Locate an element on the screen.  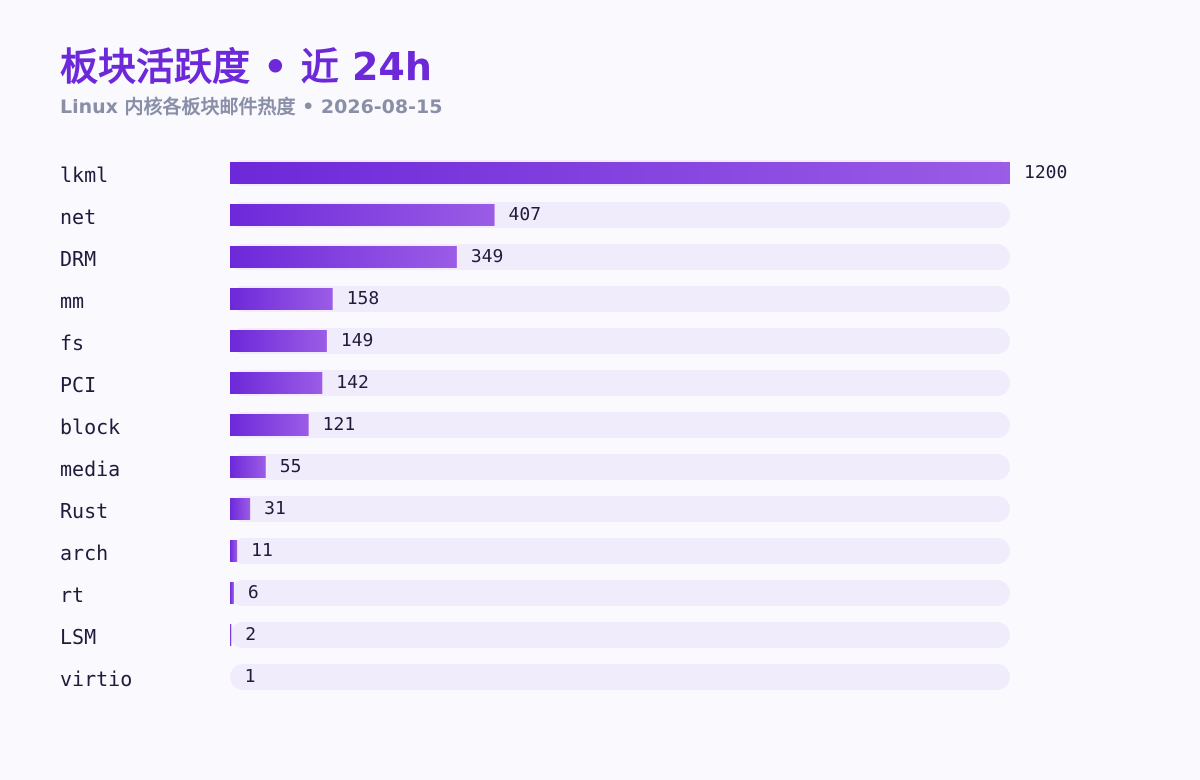
value-label: 121 is located at coordinates (339, 424).